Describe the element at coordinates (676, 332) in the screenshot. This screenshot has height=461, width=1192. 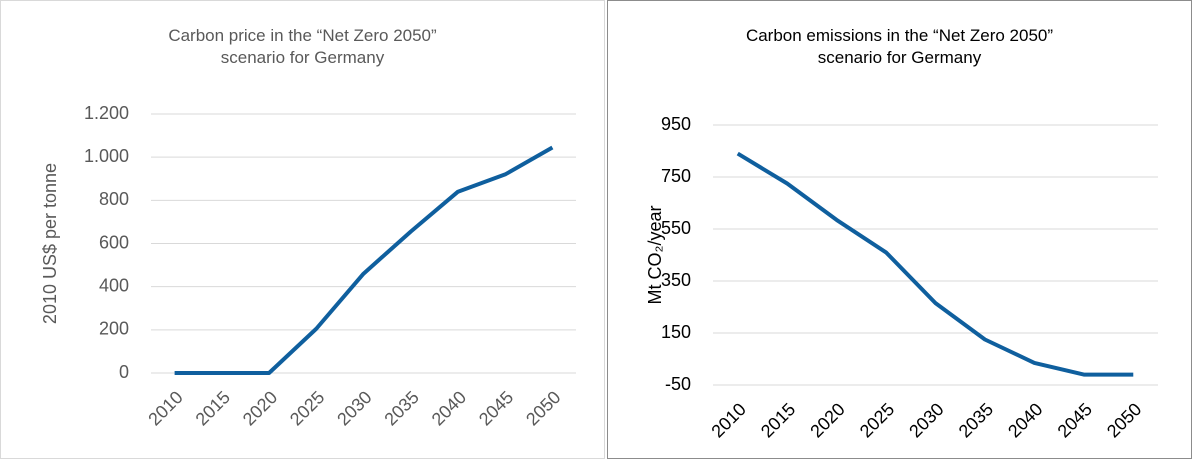
I see `y-tick-label: 150` at that location.